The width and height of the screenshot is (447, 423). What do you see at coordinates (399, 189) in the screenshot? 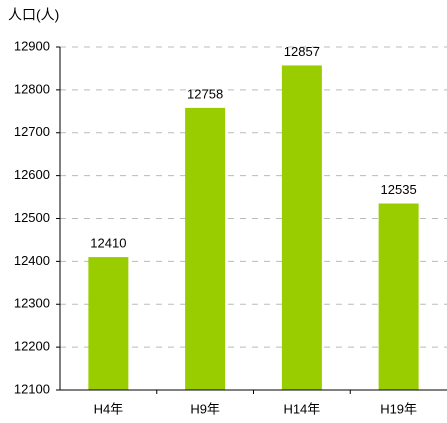
I see `data-label: 12535` at bounding box center [399, 189].